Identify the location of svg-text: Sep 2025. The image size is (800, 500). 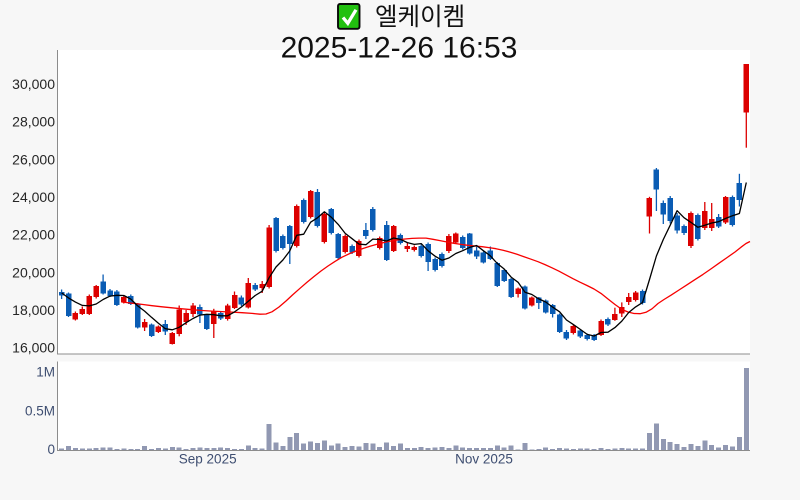
(208, 459).